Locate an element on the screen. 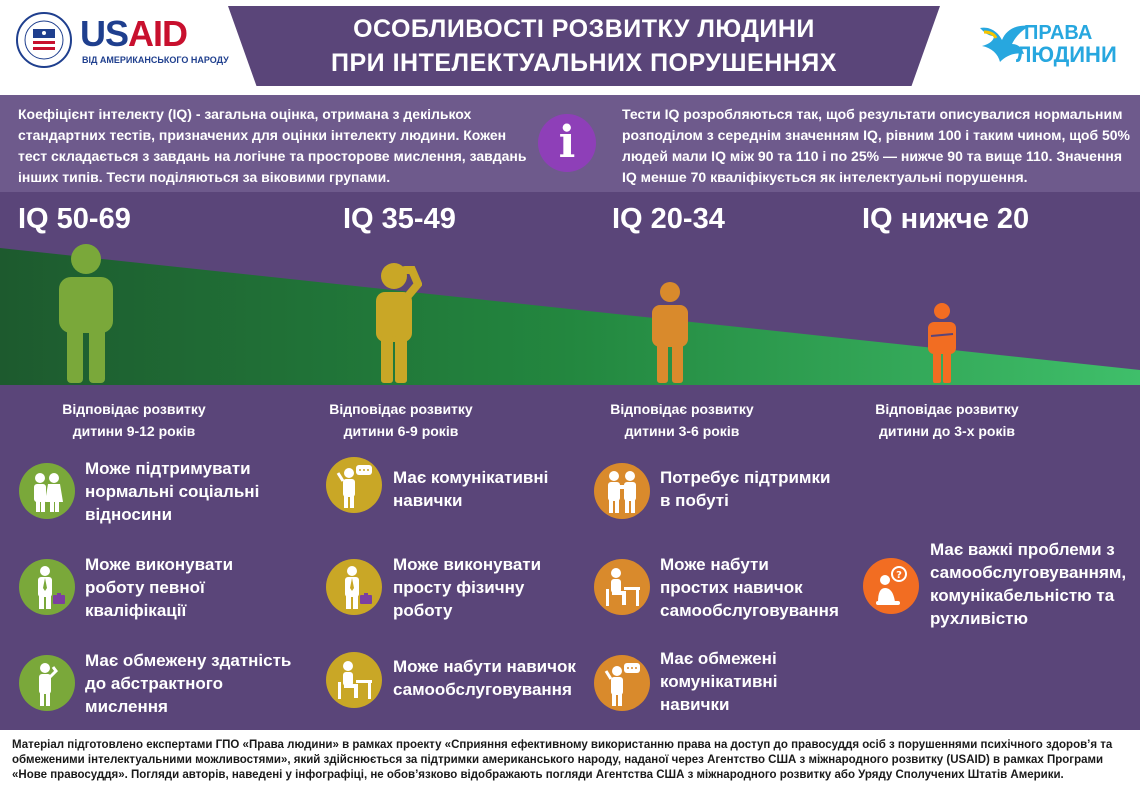  age-caption-3-line1: Відповідає розвитку is located at coordinates (682, 409).